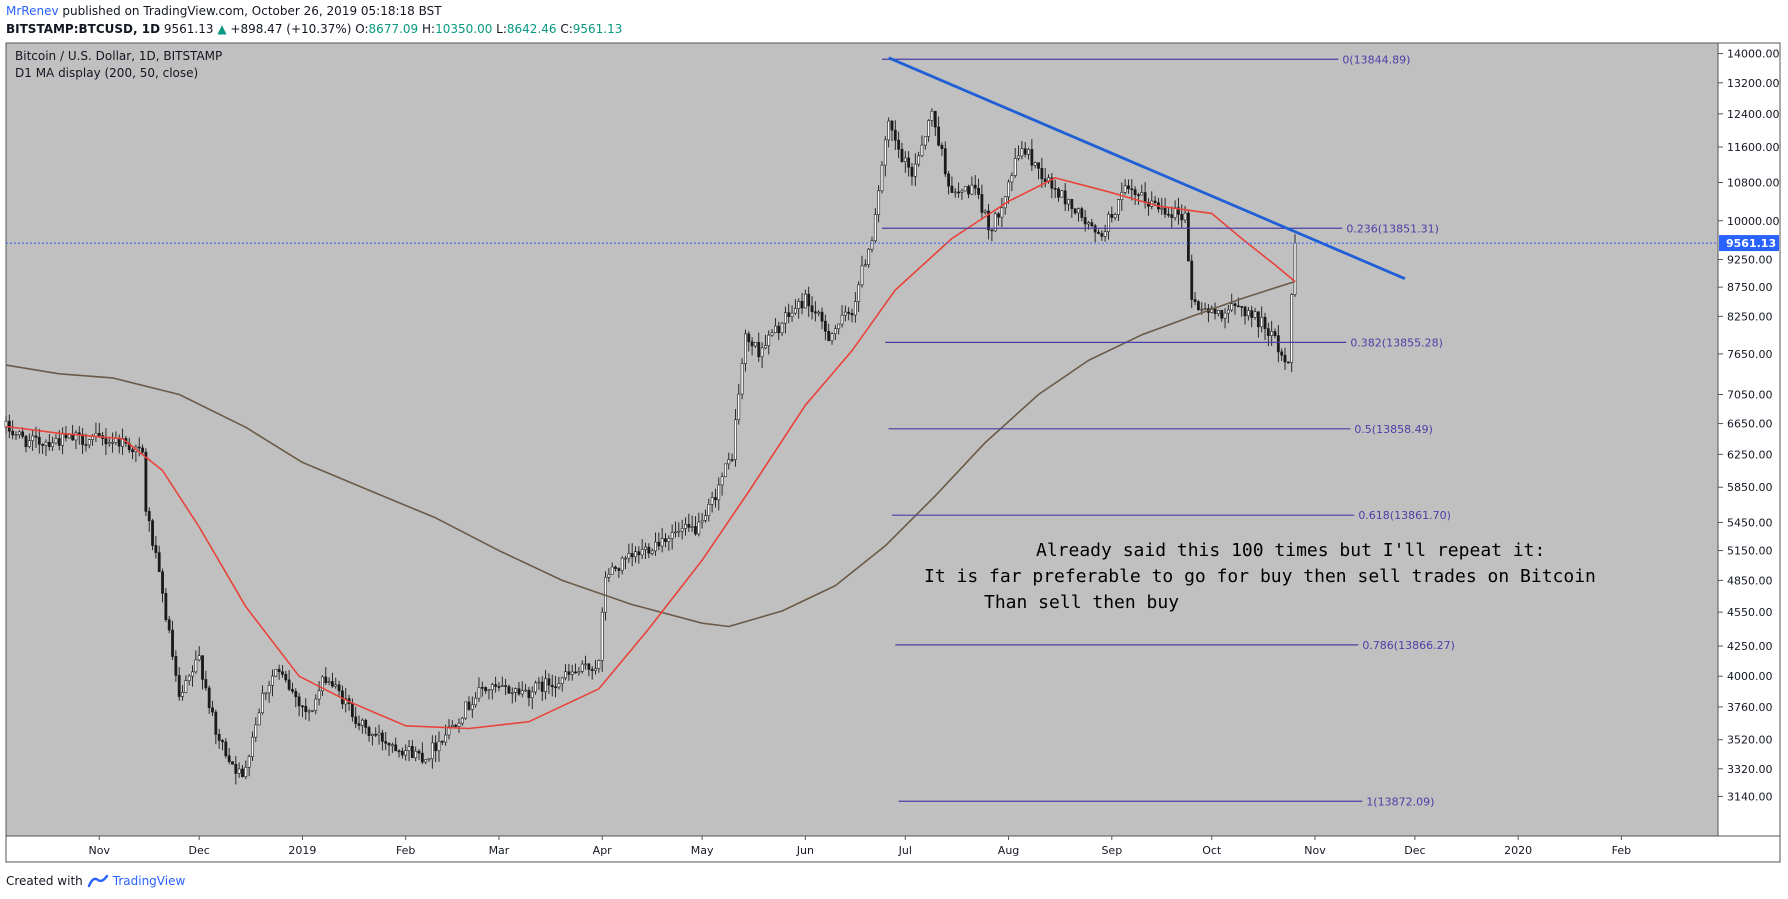  Describe the element at coordinates (1081, 602) in the screenshot. I see `annotation-line: Than sell then buy` at that location.